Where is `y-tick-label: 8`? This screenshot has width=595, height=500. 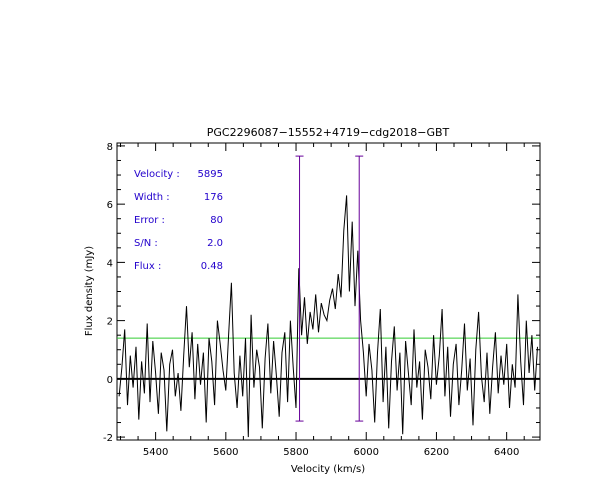
y-tick-label: 8 is located at coordinates (110, 147).